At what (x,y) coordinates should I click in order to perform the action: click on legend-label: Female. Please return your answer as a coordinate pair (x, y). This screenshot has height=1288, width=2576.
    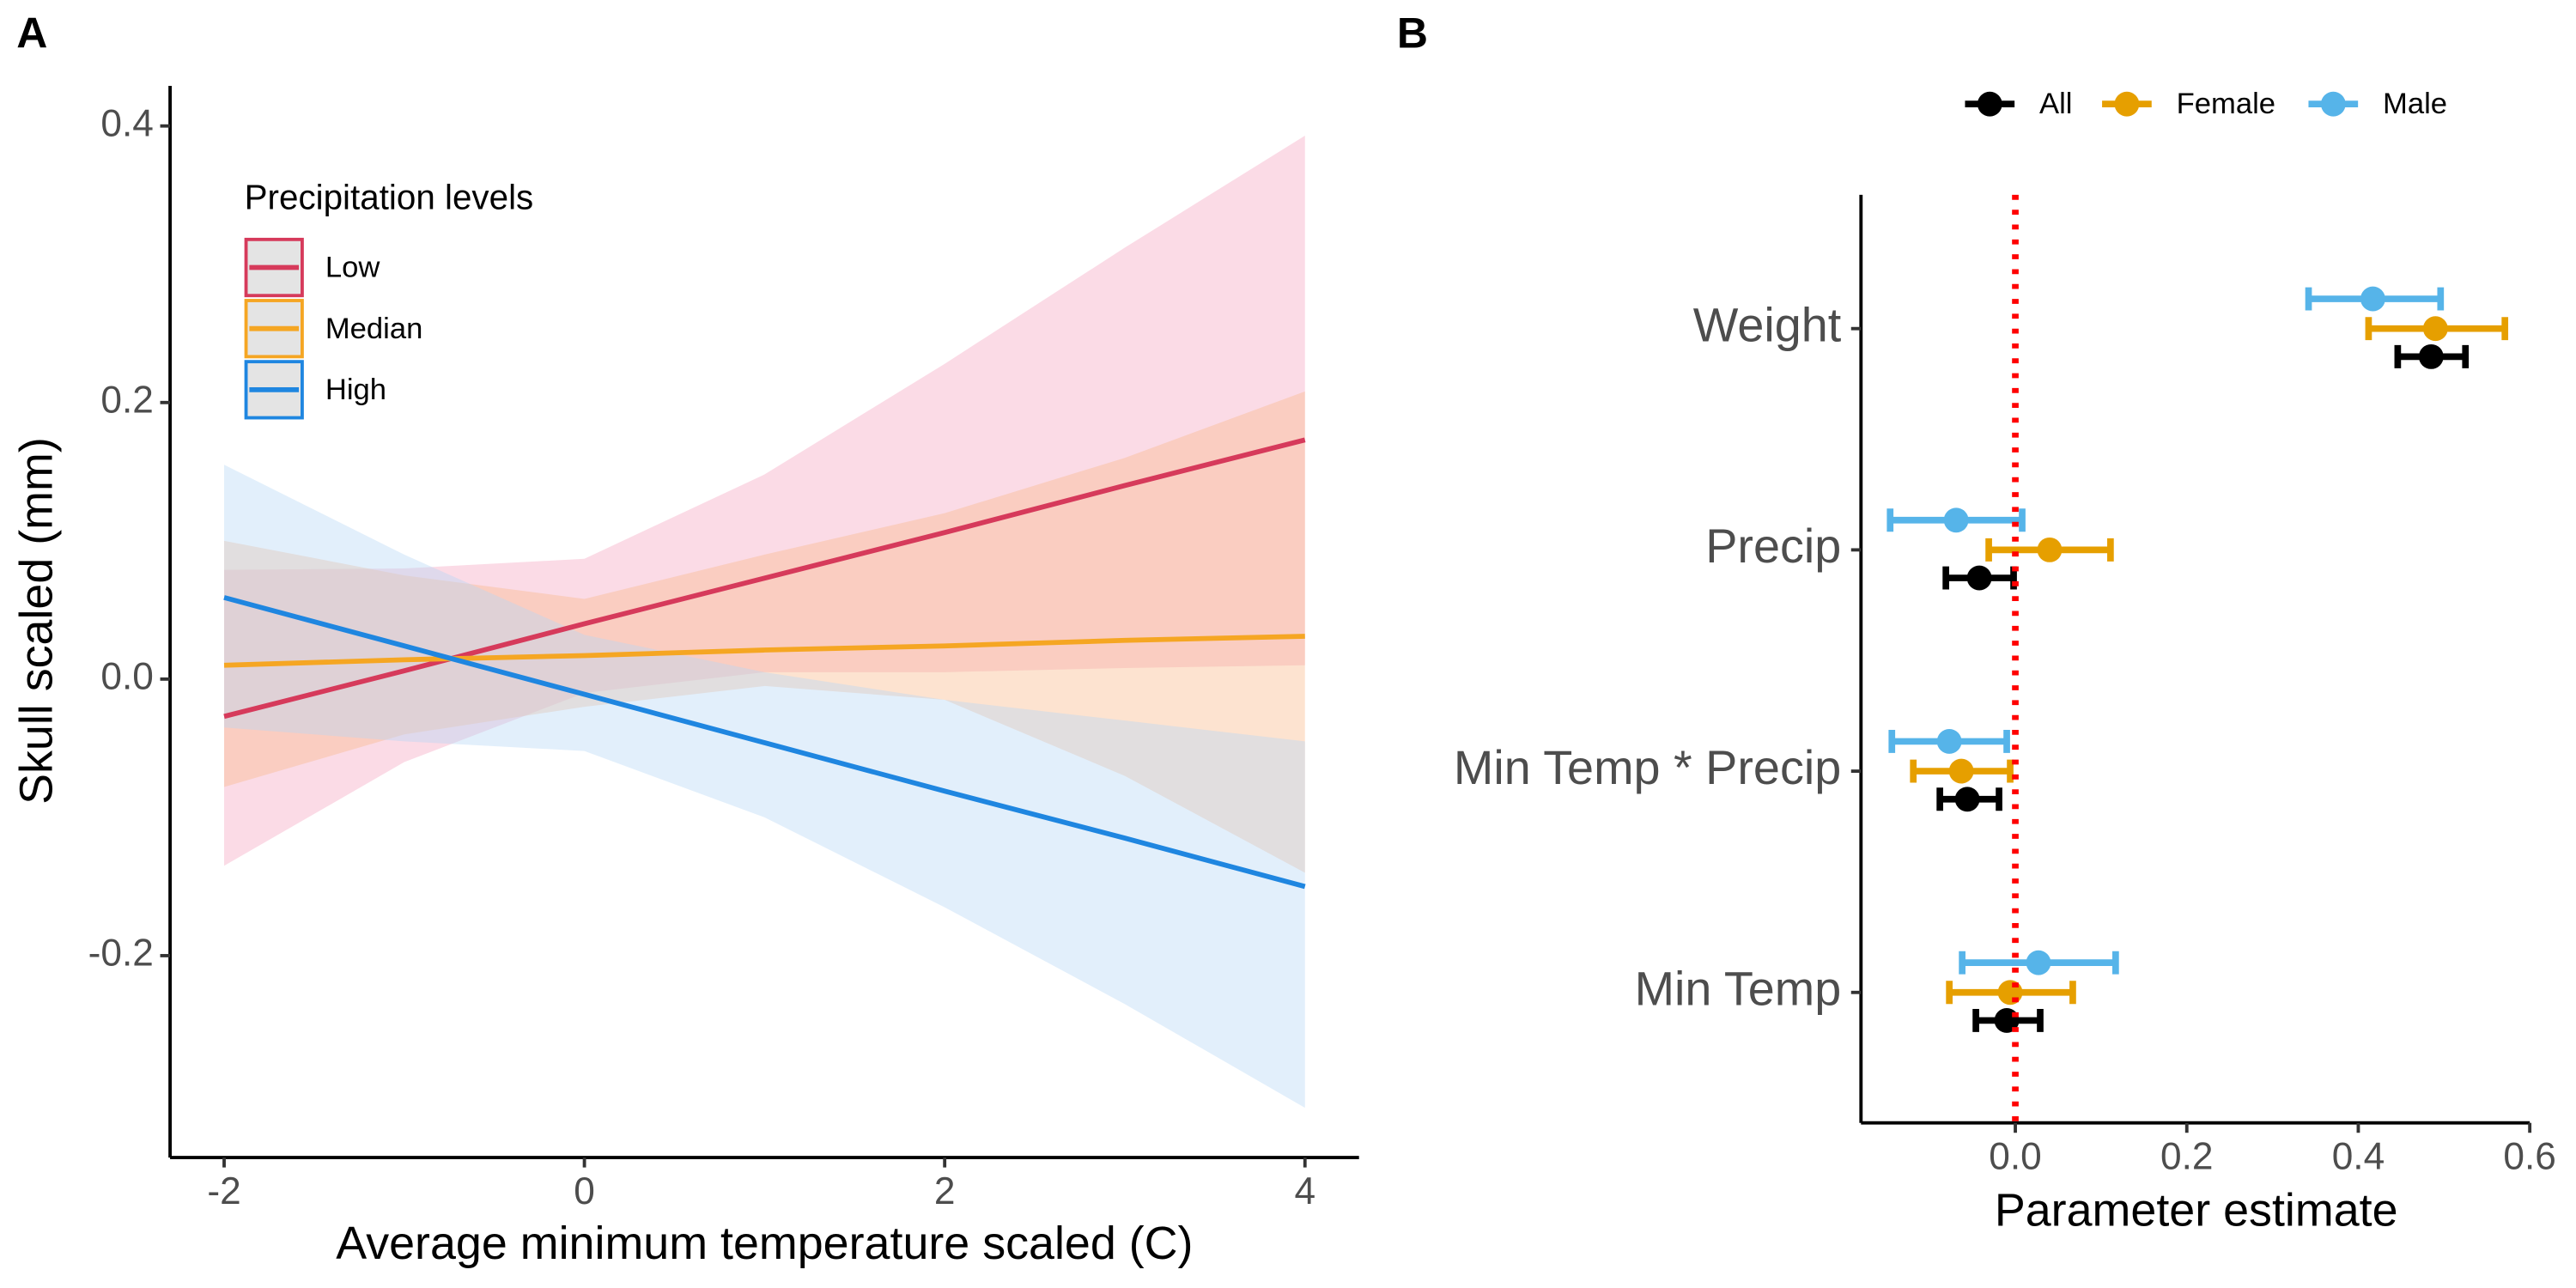
    Looking at the image, I should click on (2226, 104).